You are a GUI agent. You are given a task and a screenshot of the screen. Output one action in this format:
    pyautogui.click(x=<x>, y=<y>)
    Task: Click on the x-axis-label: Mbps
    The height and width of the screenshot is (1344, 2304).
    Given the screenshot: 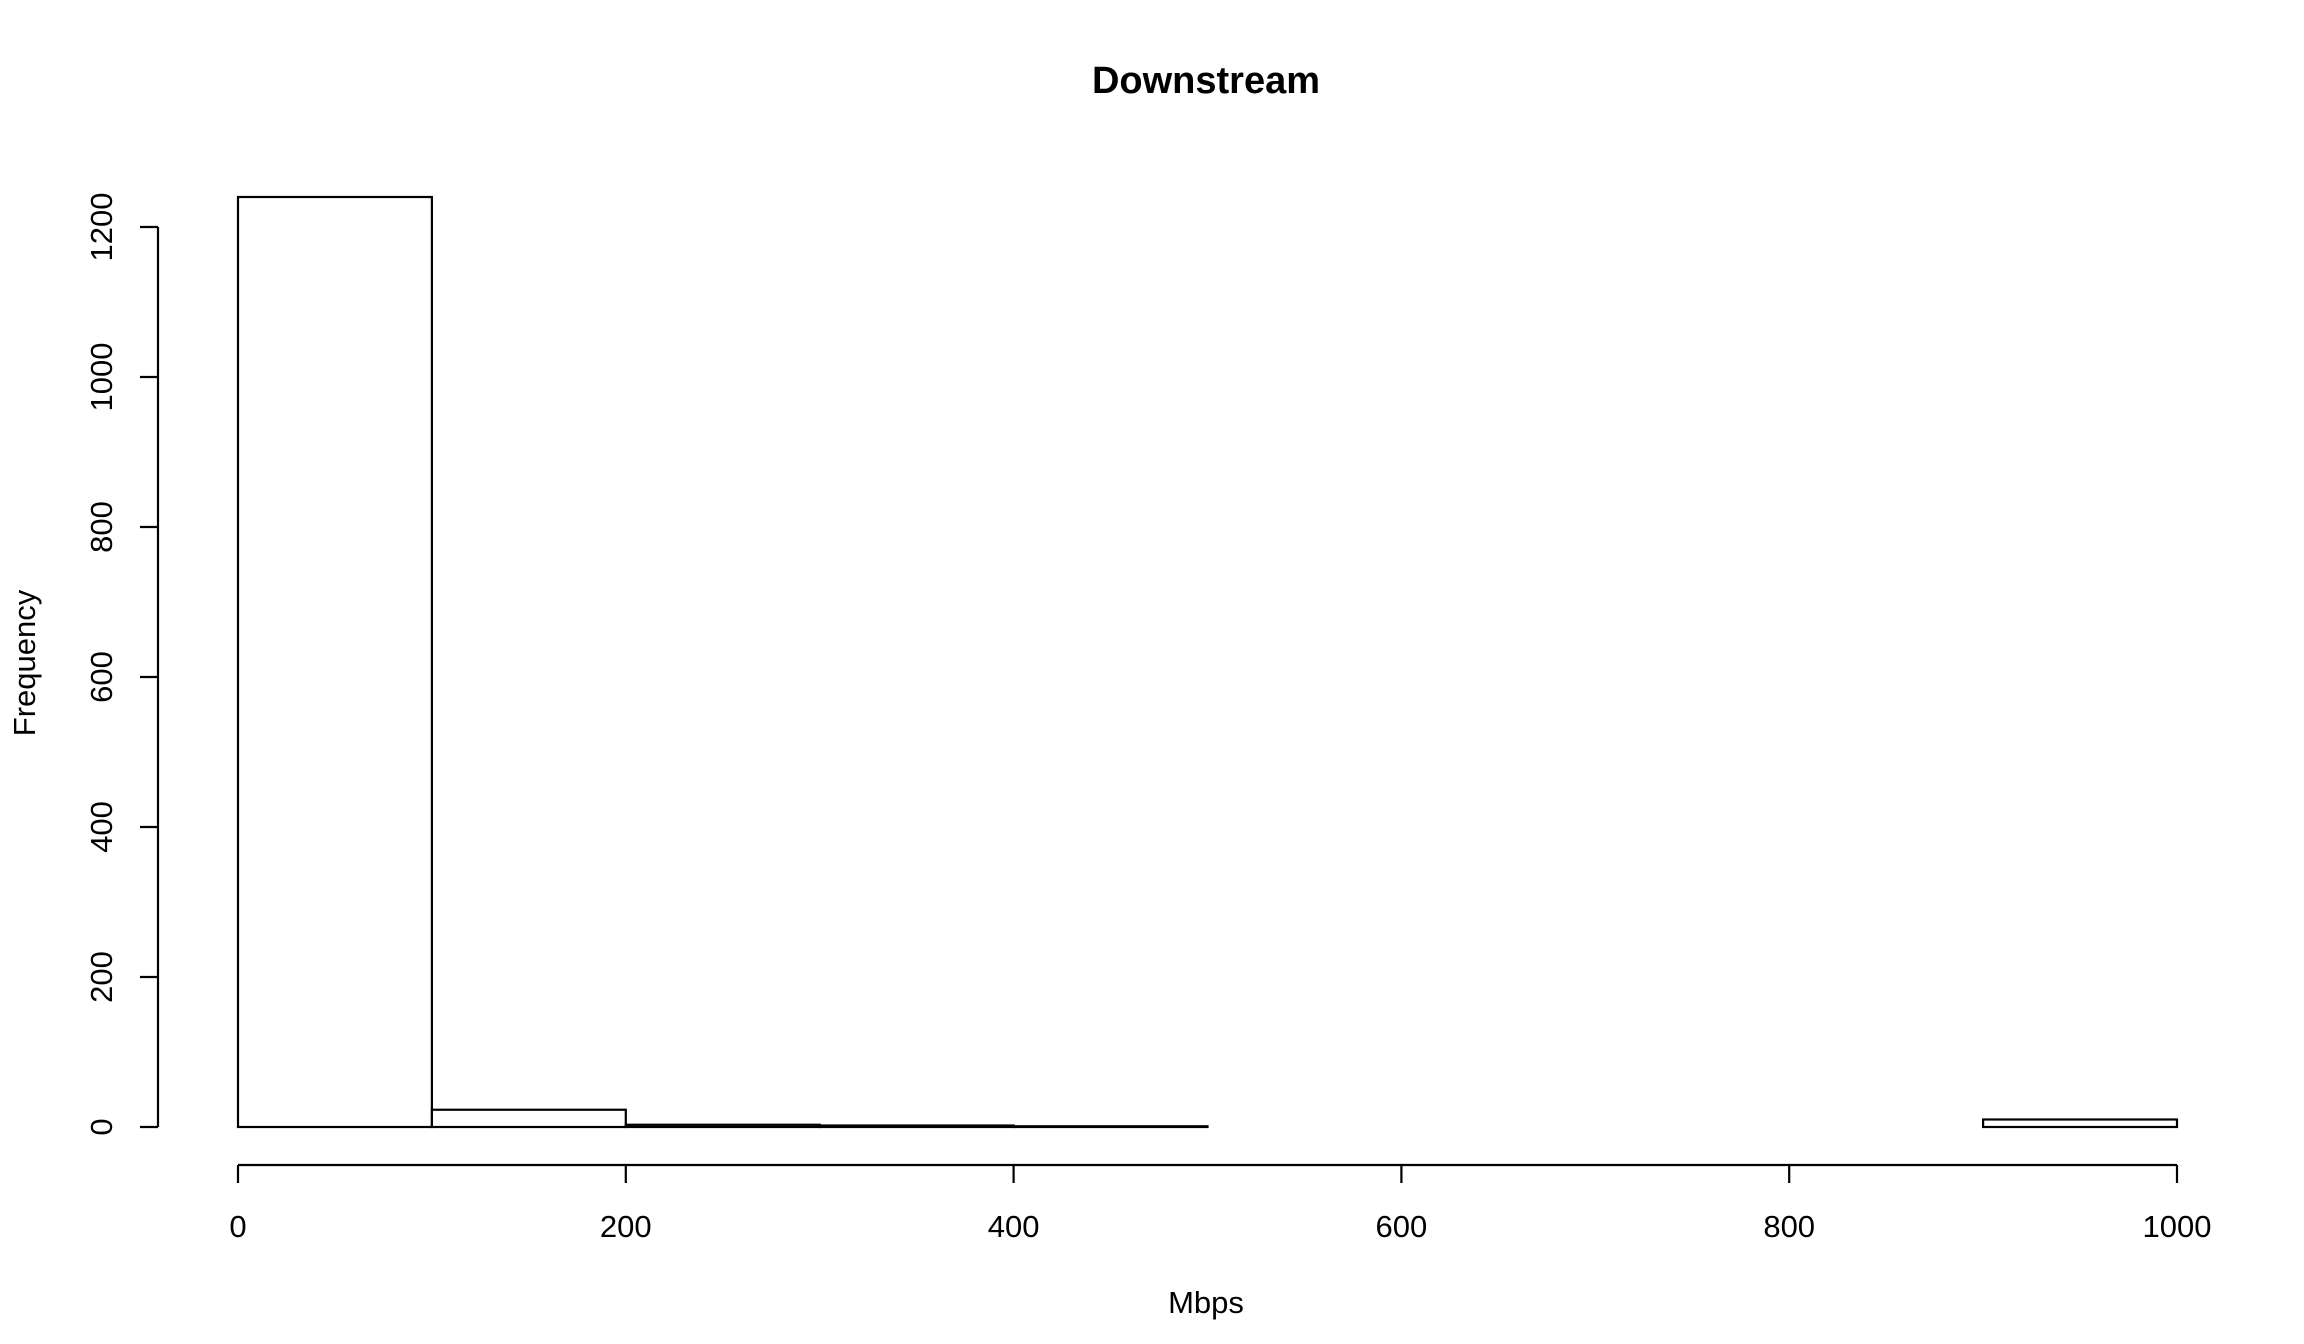 What is the action you would take?
    pyautogui.click(x=1206, y=1302)
    